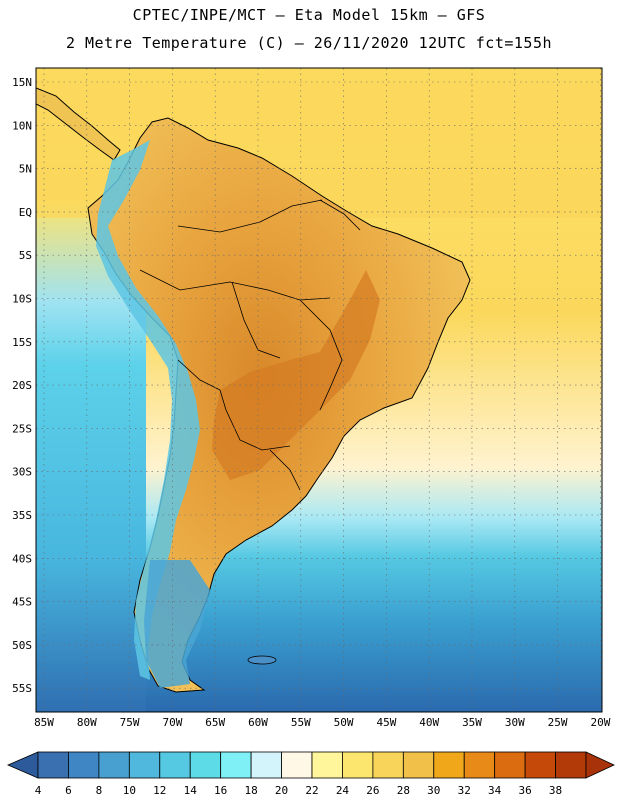  I want to click on colorbar-right-arrow, so click(600, 765).